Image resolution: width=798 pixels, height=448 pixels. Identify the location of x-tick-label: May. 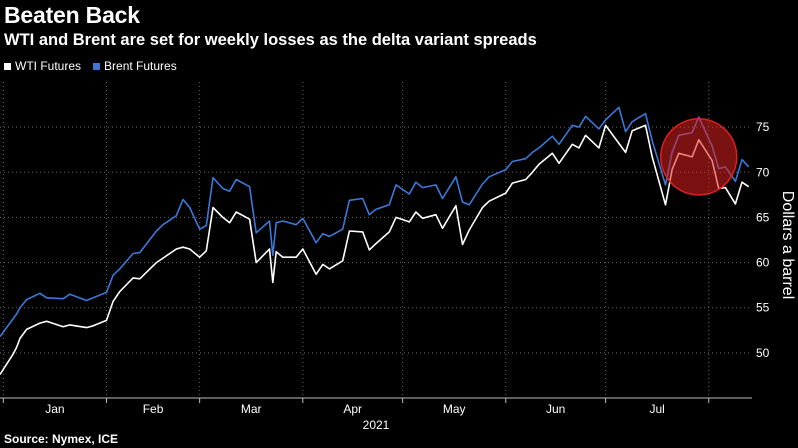
(454, 409).